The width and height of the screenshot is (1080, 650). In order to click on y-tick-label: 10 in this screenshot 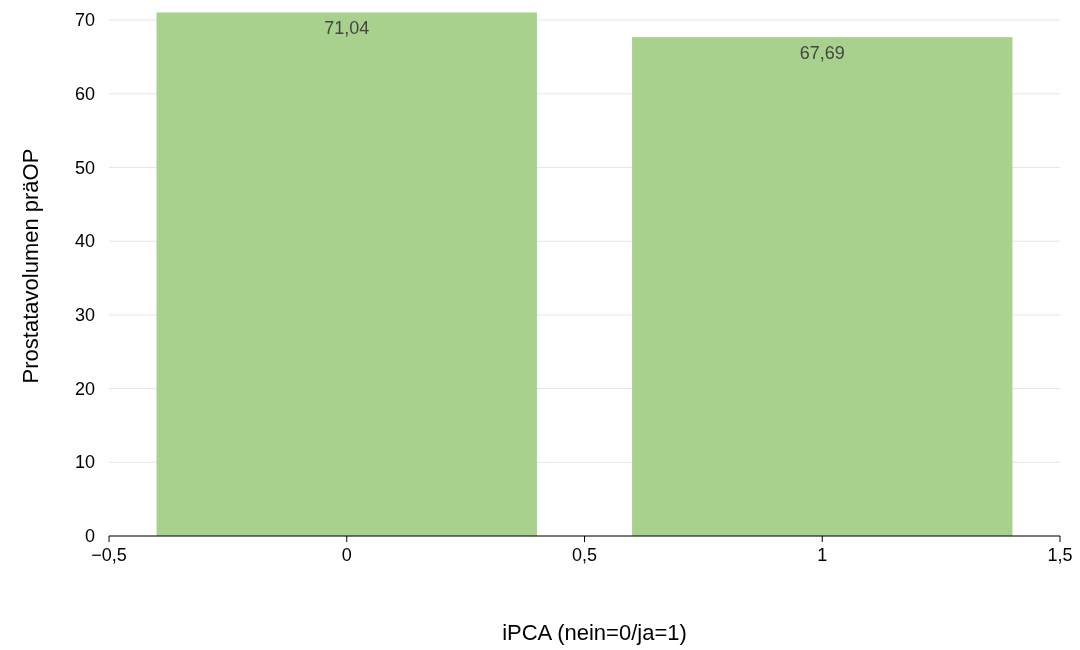, I will do `click(84, 462)`.